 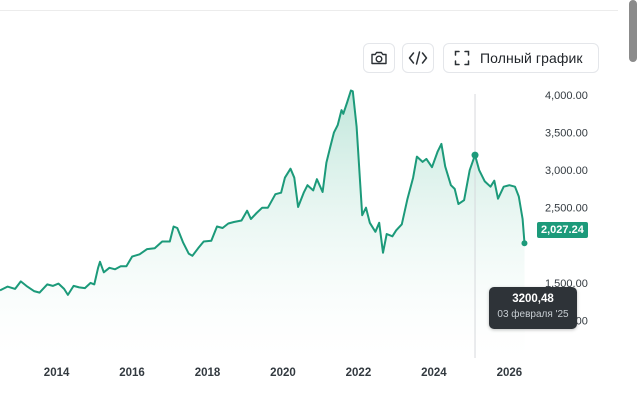 What do you see at coordinates (462, 58) in the screenshot?
I see `expand-icon` at bounding box center [462, 58].